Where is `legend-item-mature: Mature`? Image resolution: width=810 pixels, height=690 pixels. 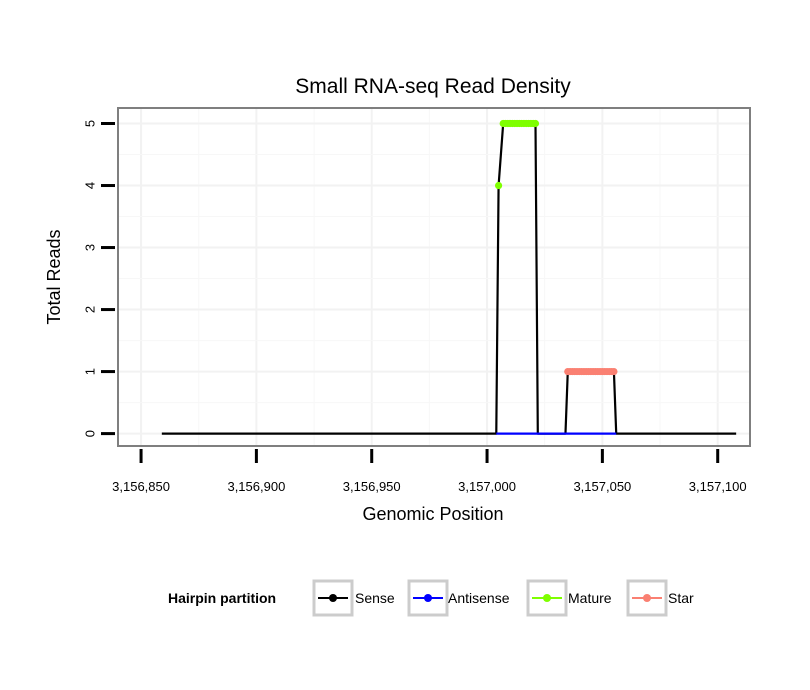 legend-item-mature: Mature is located at coordinates (569, 598).